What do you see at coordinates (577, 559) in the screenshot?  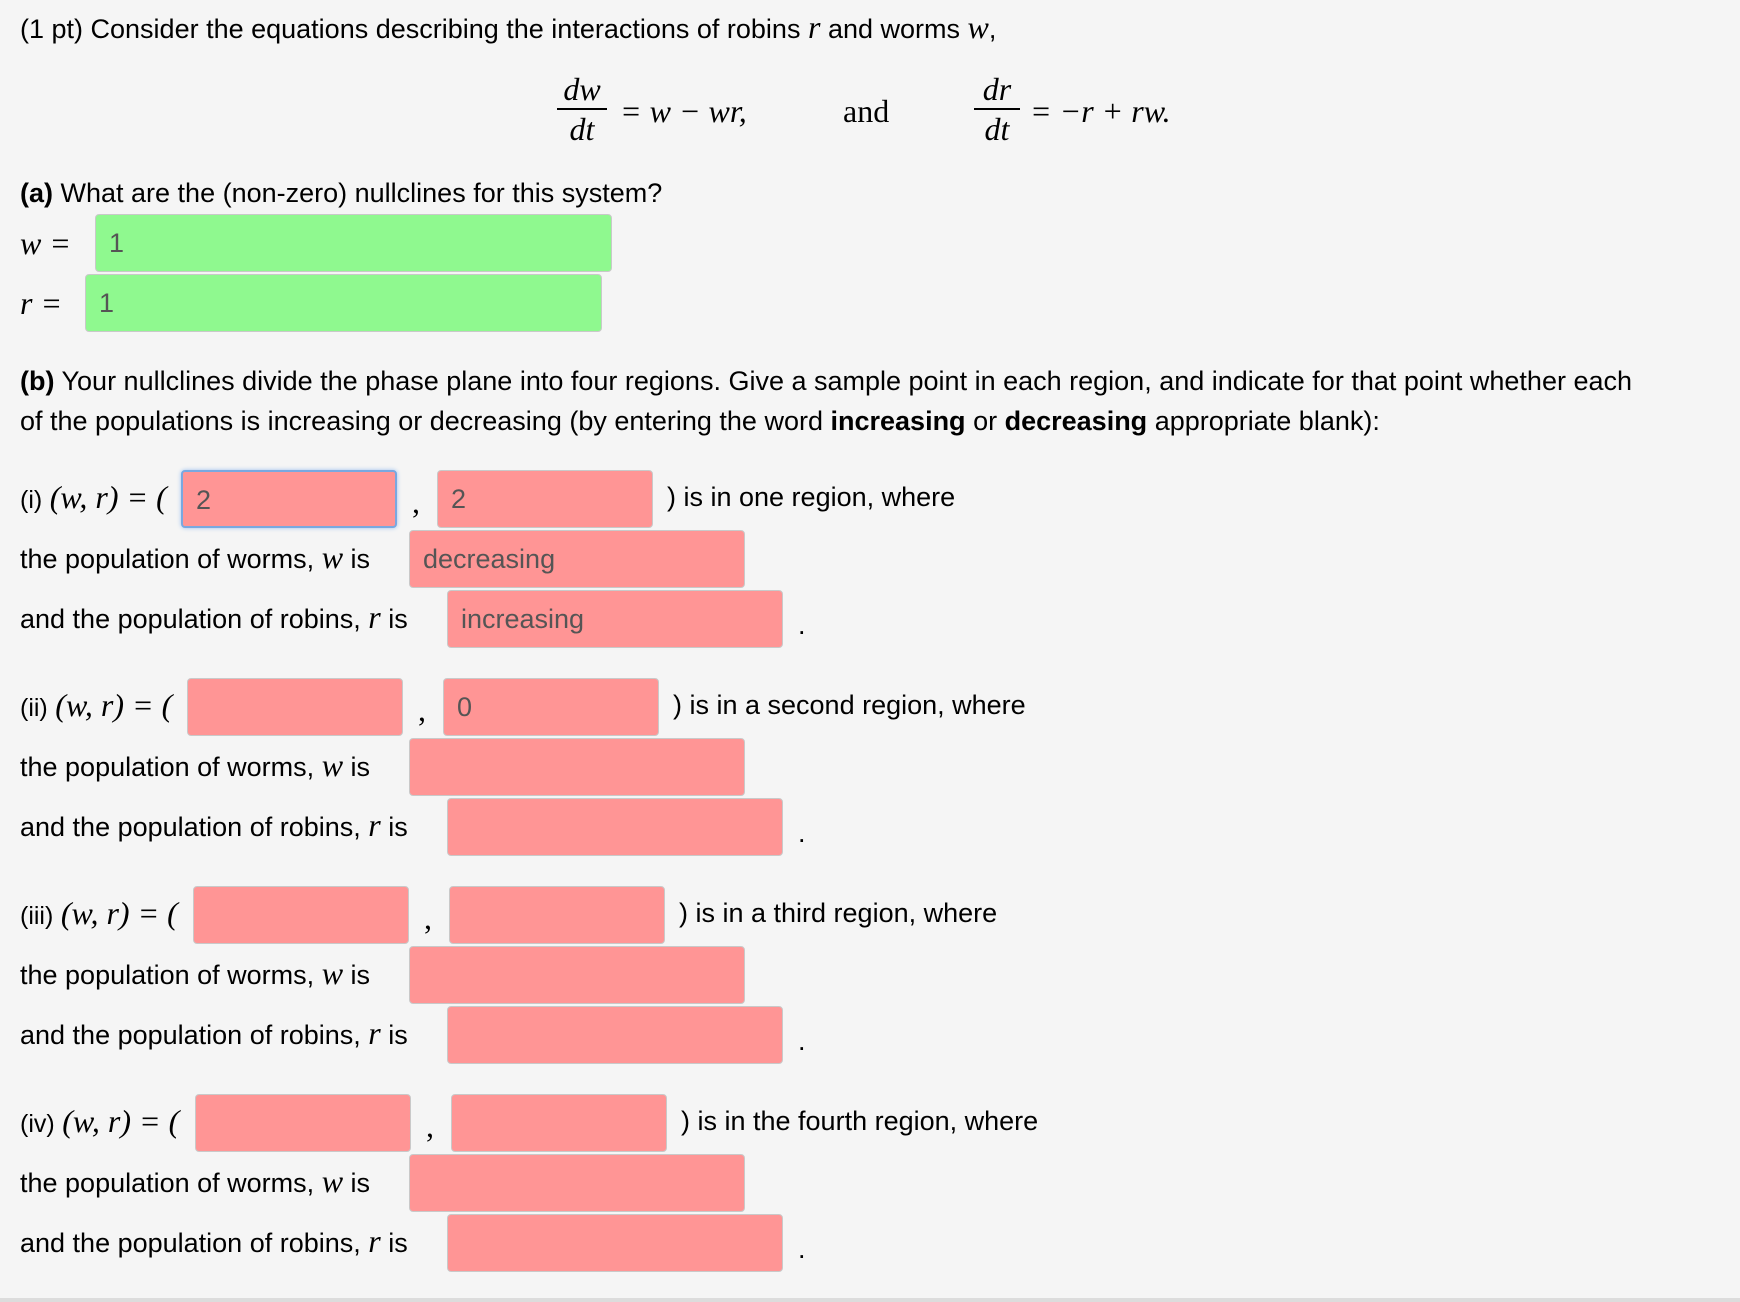 I see `region-1-worms-input: decreasing` at bounding box center [577, 559].